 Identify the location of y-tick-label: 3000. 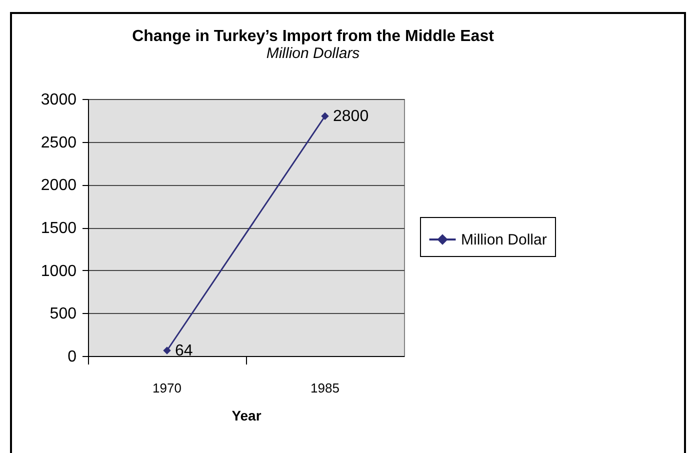
(58, 100).